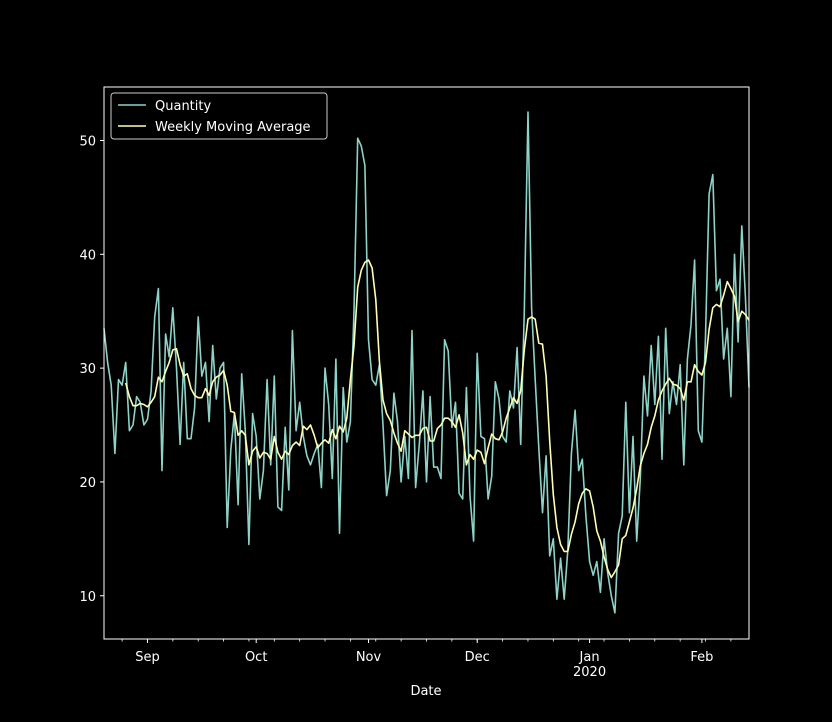 This screenshot has height=722, width=832. I want to click on legend-box, so click(219, 116).